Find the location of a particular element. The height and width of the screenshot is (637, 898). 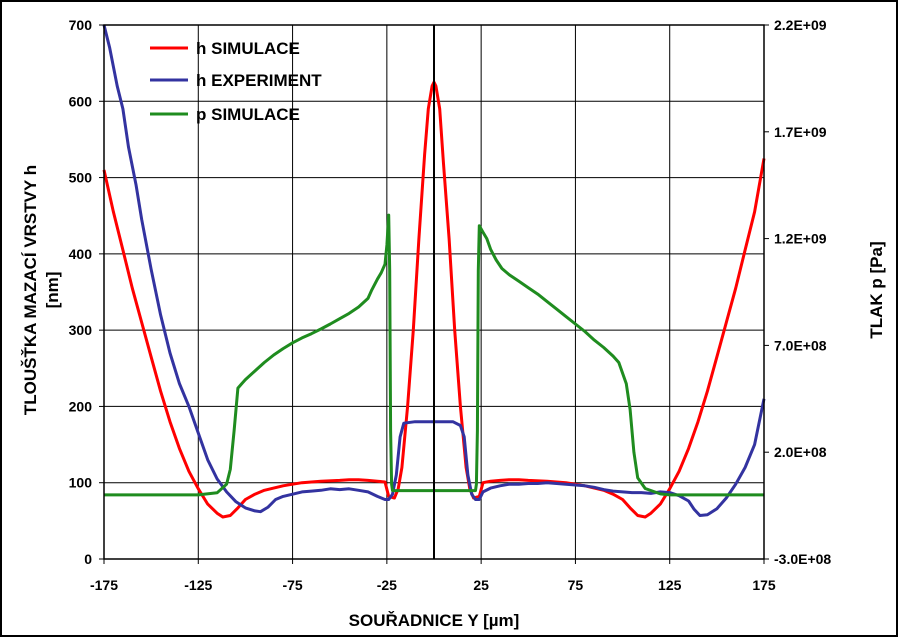

x-tick-label: -125 is located at coordinates (198, 585).